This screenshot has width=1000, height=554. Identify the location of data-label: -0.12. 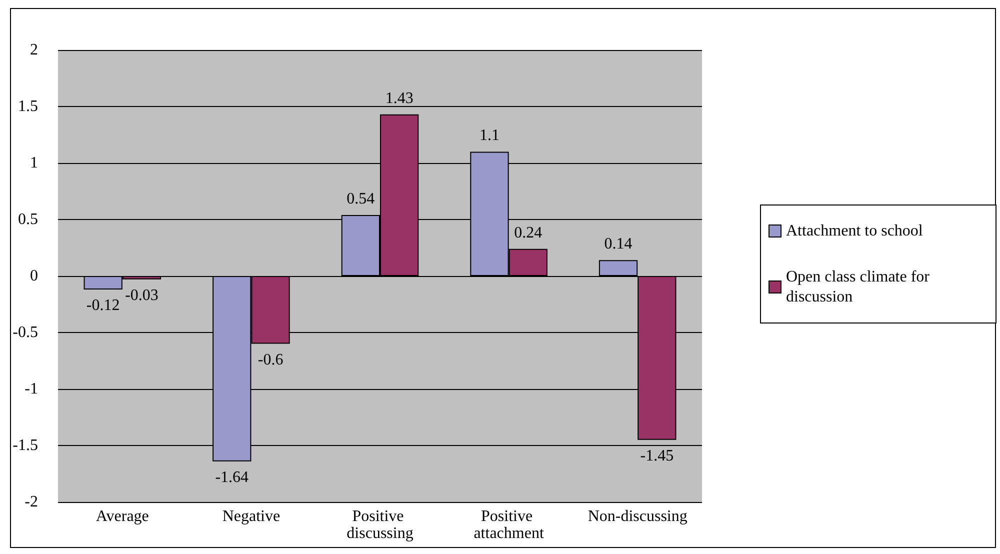
(103, 305).